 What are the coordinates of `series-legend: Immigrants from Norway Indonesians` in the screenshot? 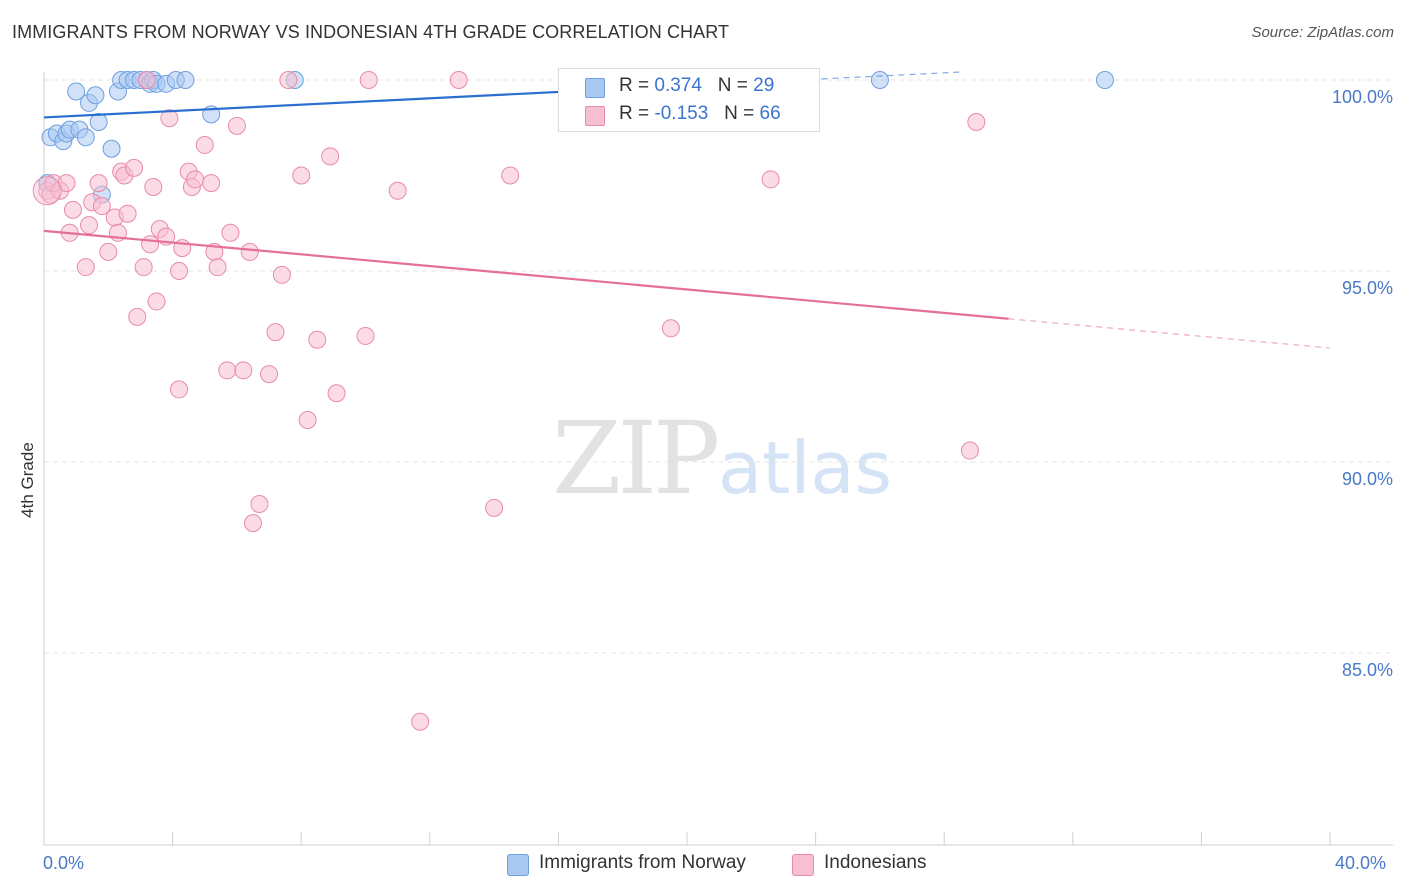 It's located at (703, 865).